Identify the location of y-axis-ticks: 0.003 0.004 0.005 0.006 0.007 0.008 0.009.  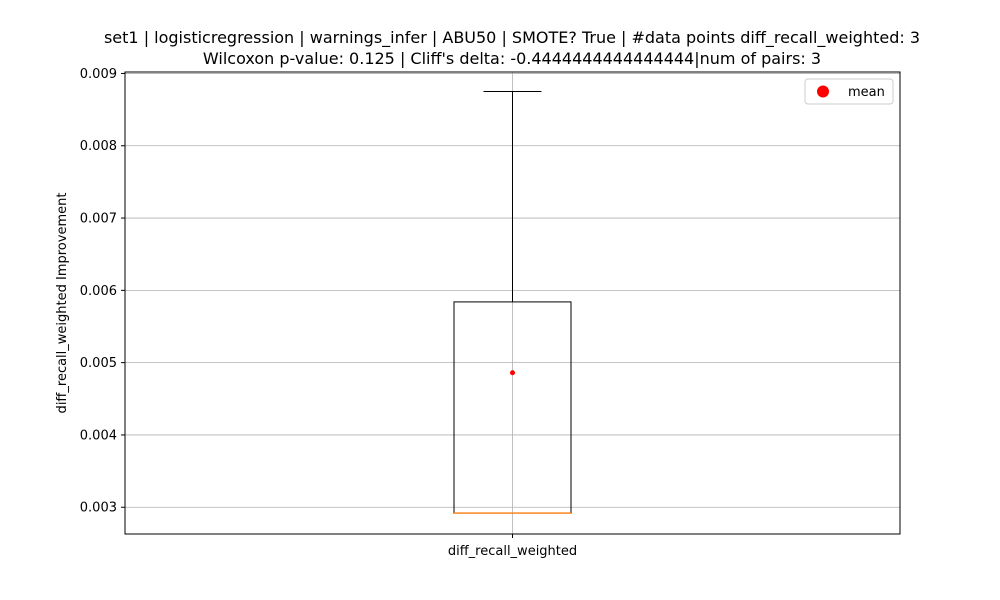
(102, 291).